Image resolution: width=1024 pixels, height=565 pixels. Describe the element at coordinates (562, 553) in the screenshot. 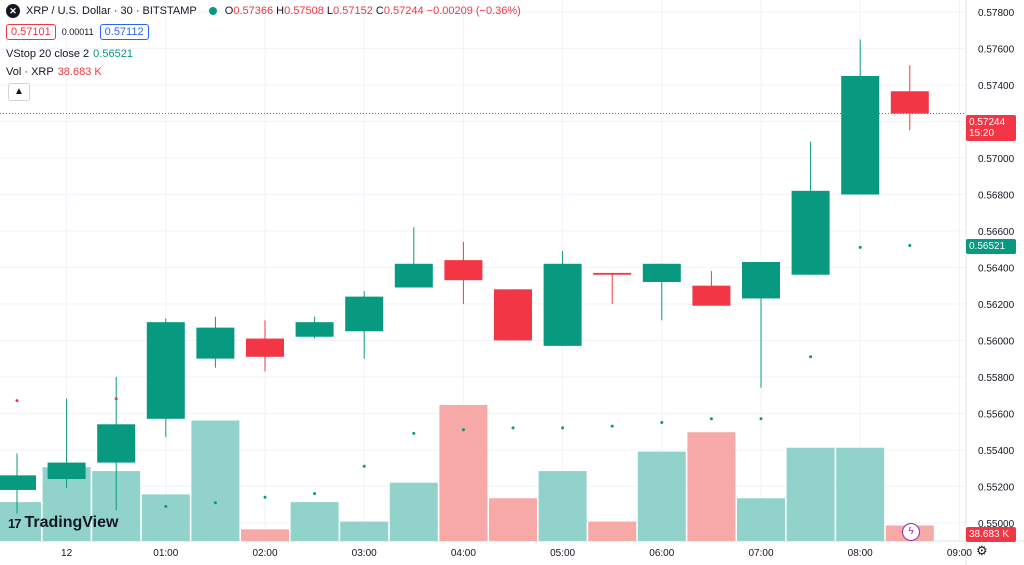

I see `x-tick-label: 05:00` at that location.